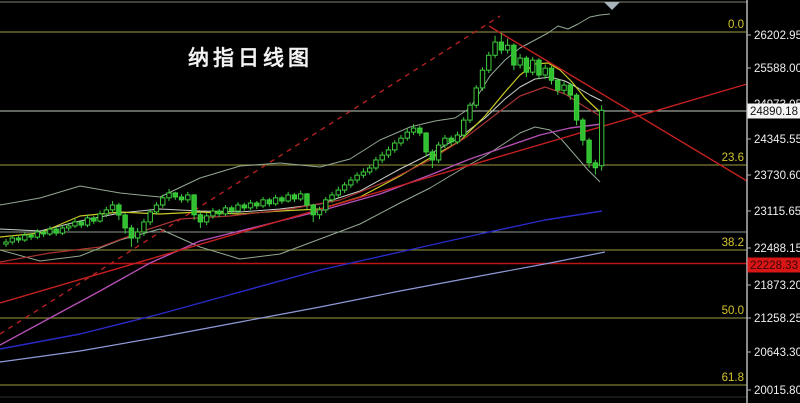 This screenshot has width=800, height=403. I want to click on alert-price-label: 22228.33, so click(774, 266).